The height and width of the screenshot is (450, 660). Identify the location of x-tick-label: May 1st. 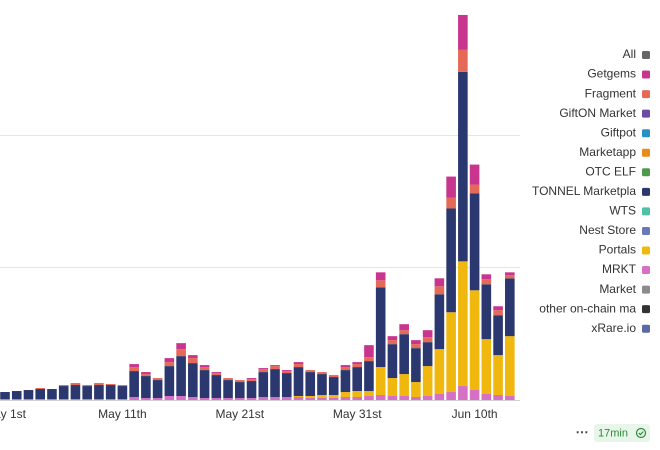
(13, 414).